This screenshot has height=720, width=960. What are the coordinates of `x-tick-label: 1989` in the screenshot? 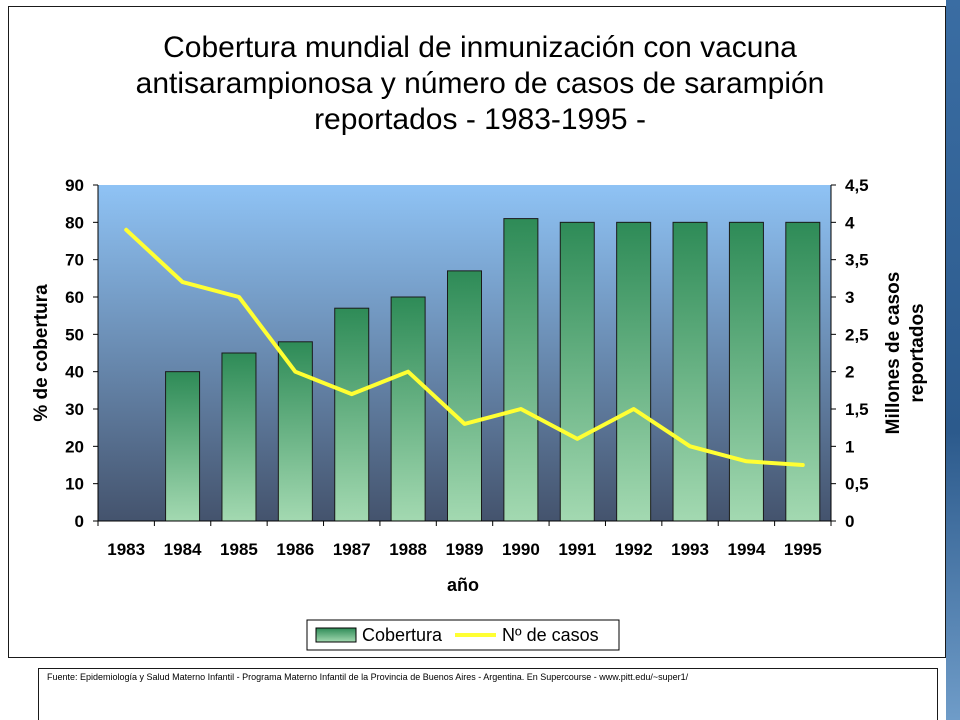 It's located at (465, 549).